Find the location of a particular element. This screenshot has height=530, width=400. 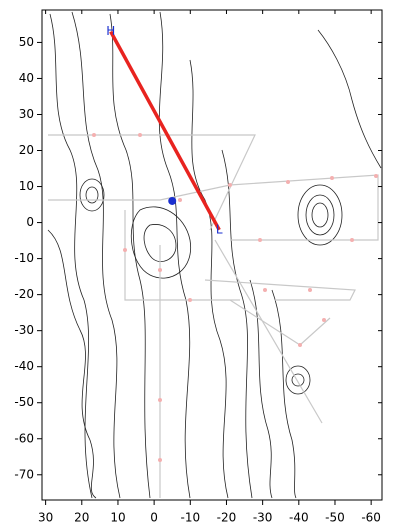

x-tick-label: -20 is located at coordinates (227, 518).